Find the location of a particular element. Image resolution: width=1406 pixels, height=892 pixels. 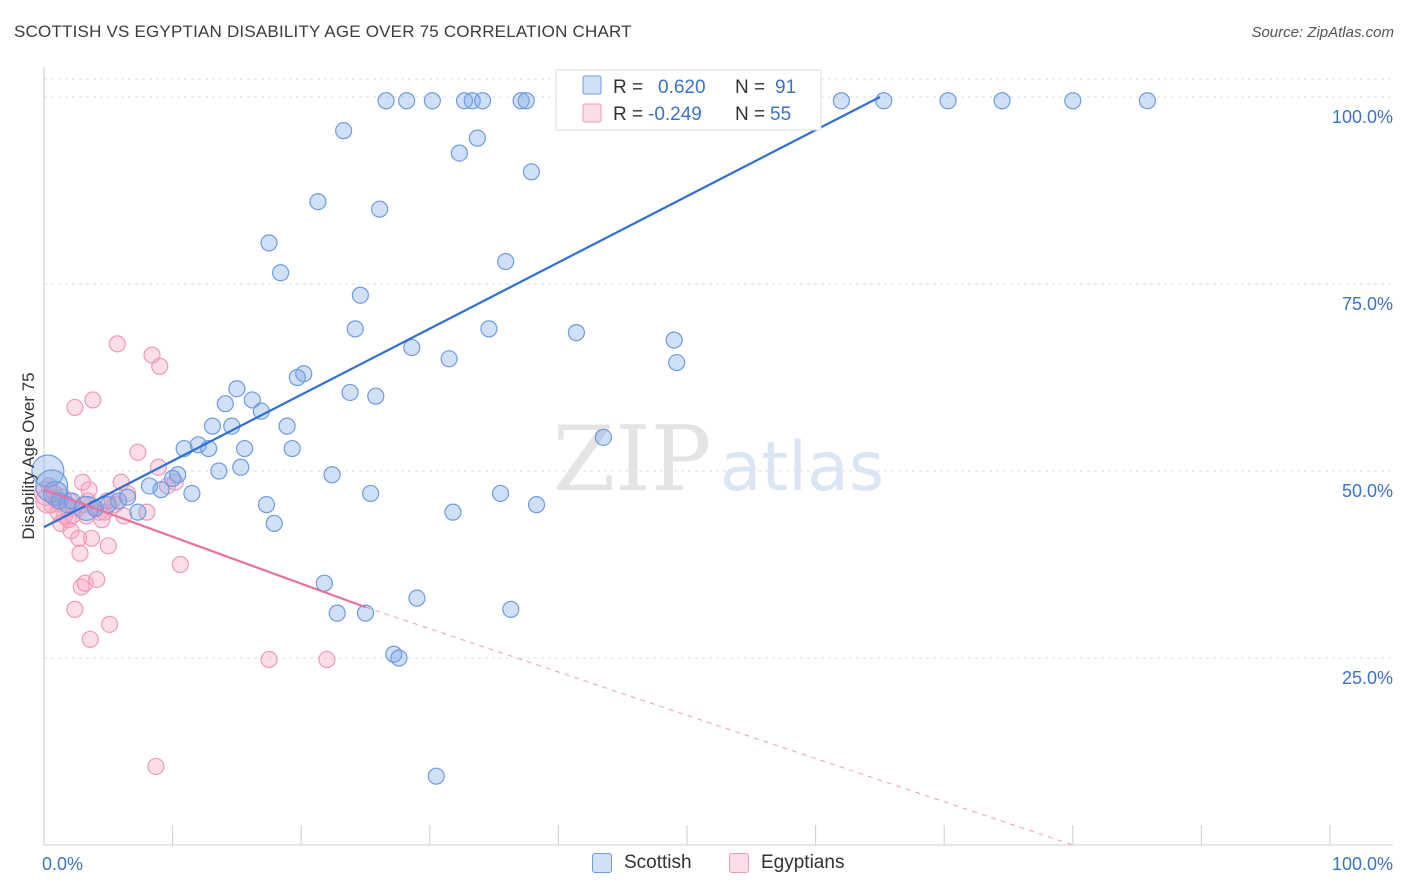

legend-r-value-1: 0.620 is located at coordinates (682, 87).